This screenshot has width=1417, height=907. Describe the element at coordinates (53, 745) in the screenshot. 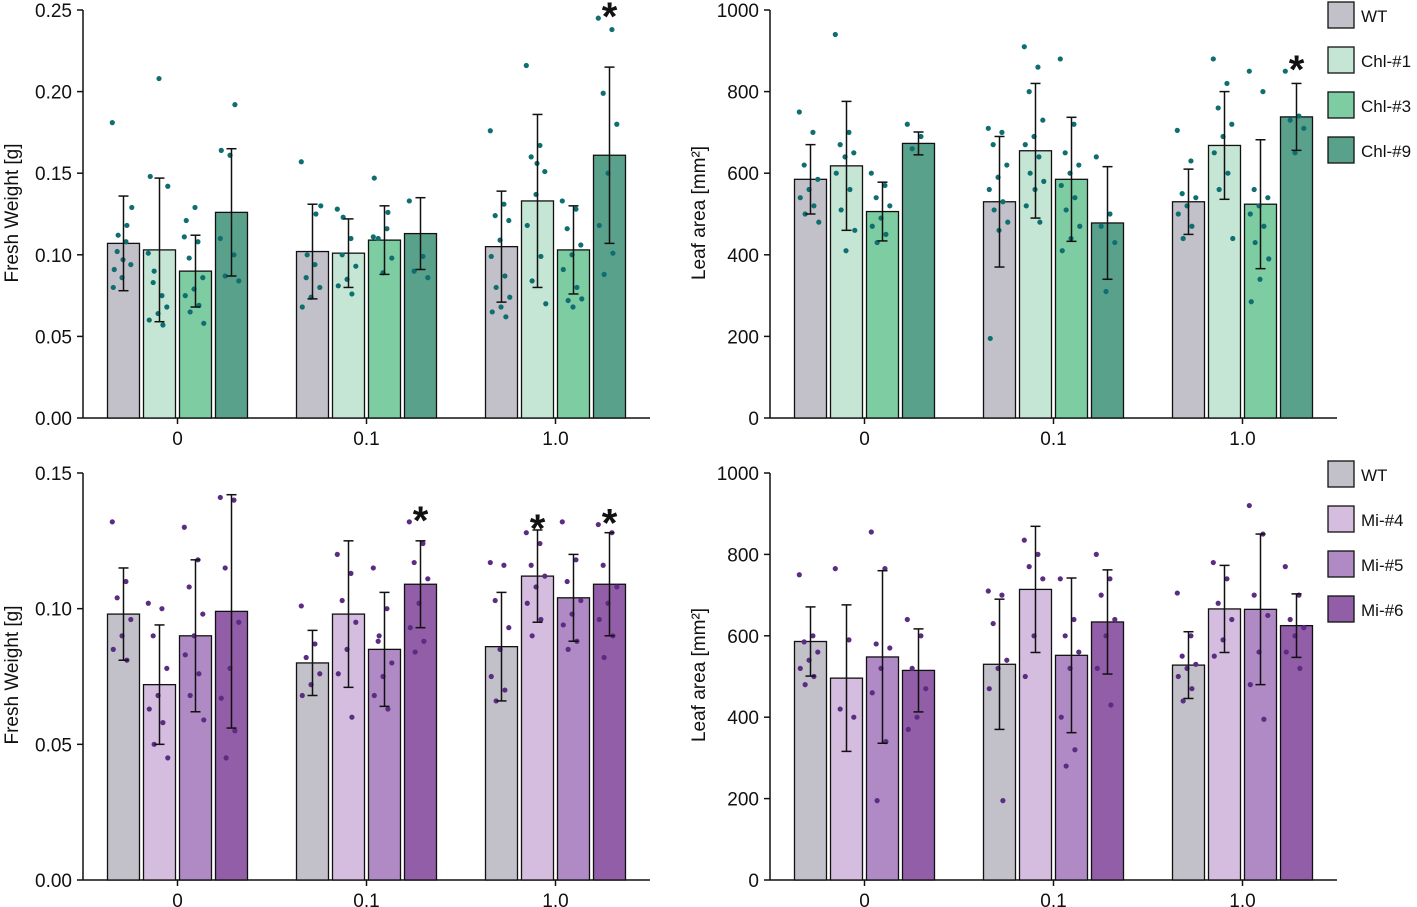

I see `y-tick-label: 0.05` at that location.